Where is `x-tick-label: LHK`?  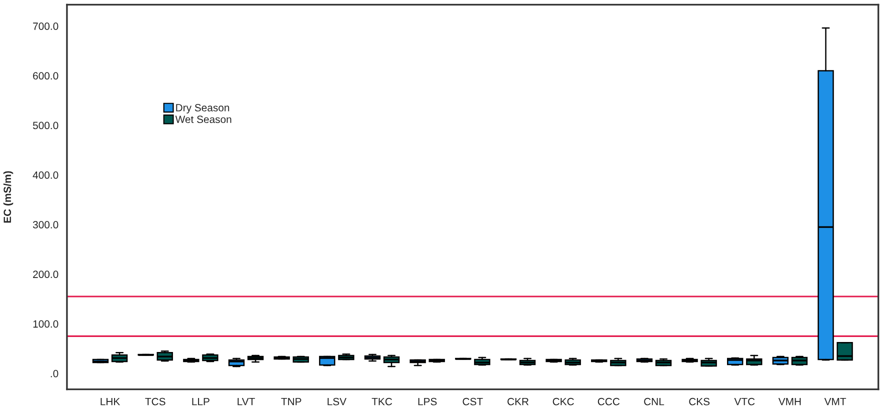
x-tick-label: LHK is located at coordinates (110, 402).